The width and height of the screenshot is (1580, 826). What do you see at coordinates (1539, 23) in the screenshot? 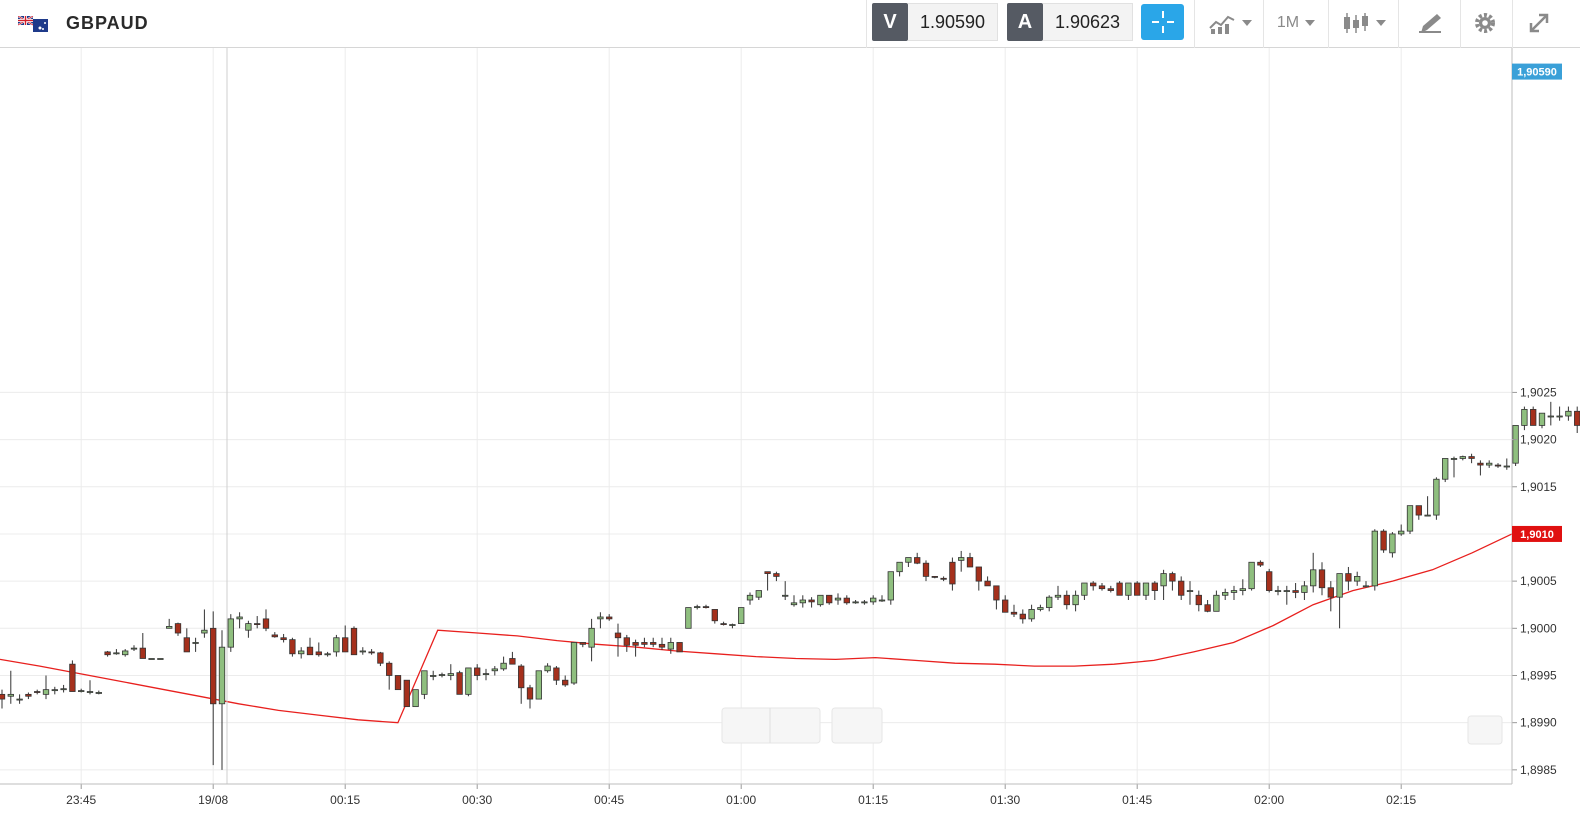
I see `fullscreen-button` at bounding box center [1539, 23].